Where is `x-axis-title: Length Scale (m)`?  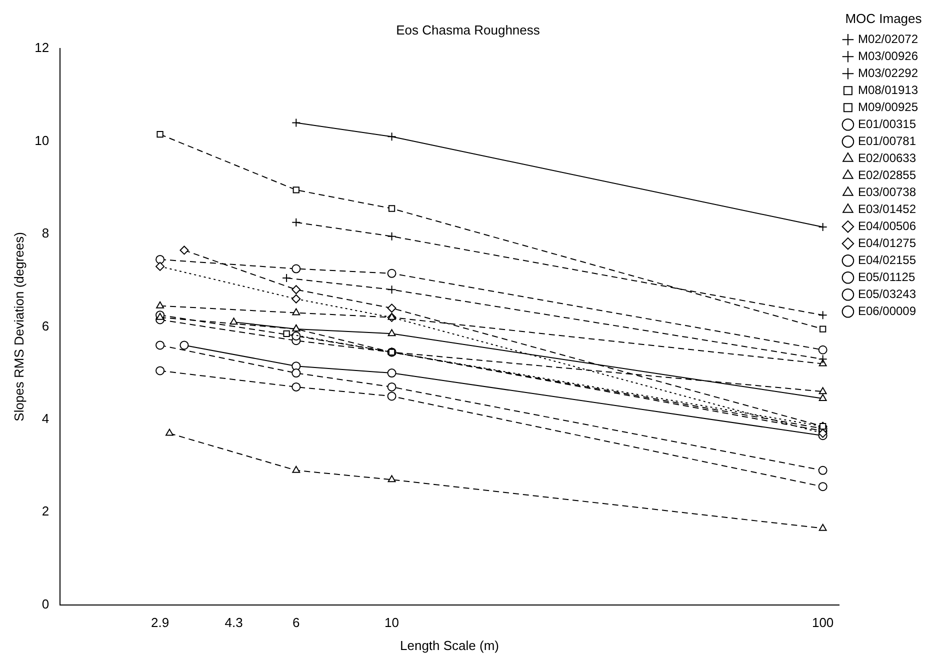 x-axis-title: Length Scale (m) is located at coordinates (450, 645).